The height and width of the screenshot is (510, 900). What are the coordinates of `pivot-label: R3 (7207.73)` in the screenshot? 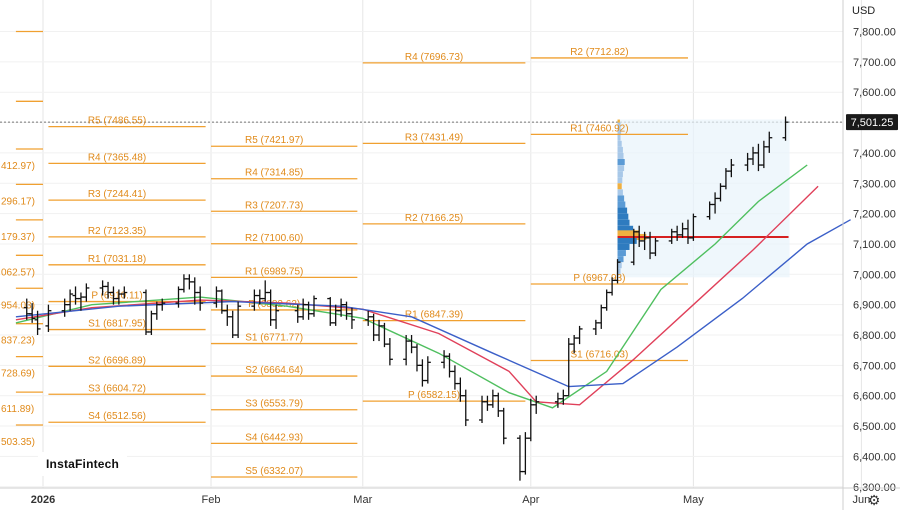 It's located at (274, 205).